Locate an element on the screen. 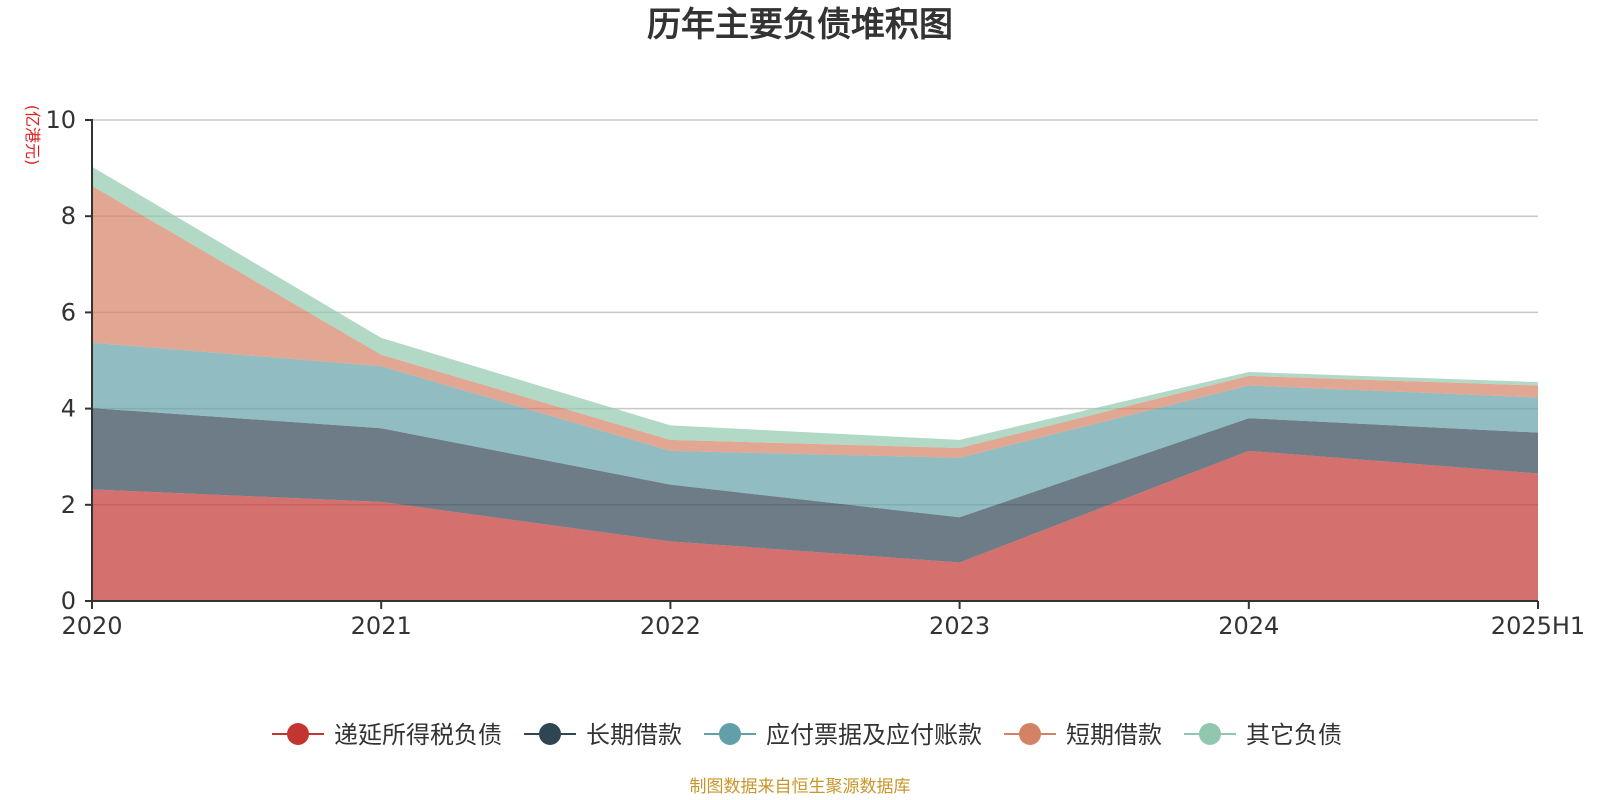  legend-label: 其它负债 is located at coordinates (1294, 735).